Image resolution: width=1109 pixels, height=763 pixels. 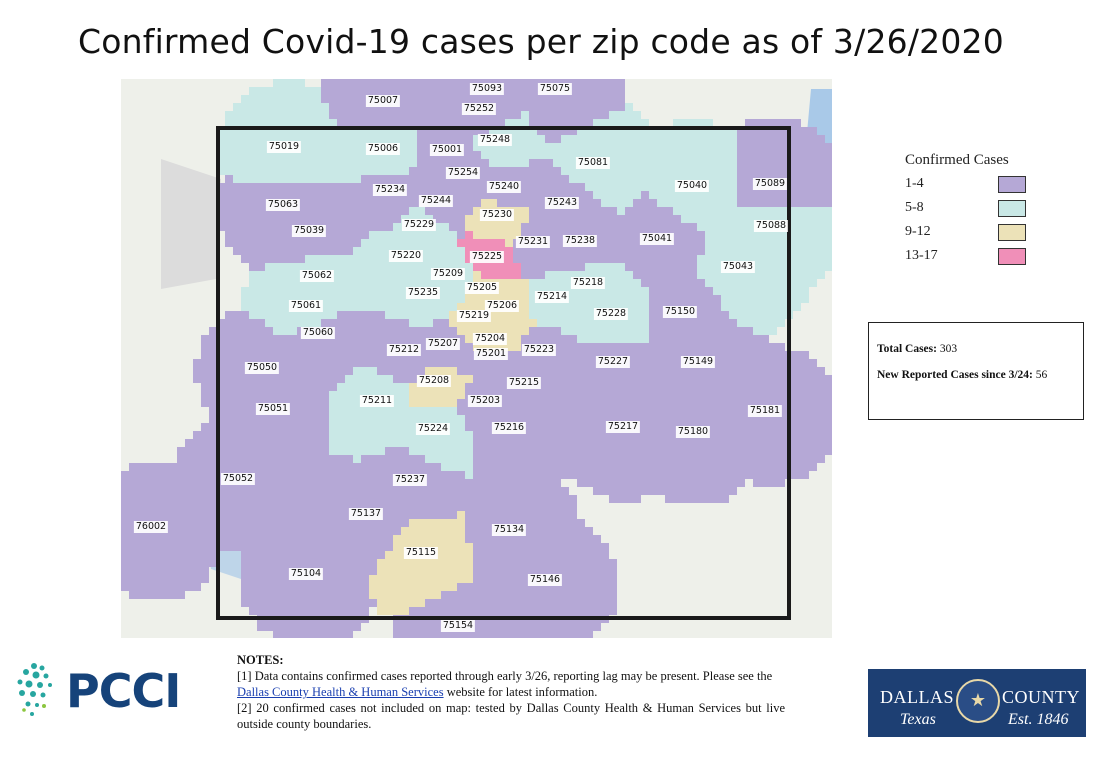 I want to click on dchhs-link: Dallas County Health & Human Services, so click(x=340, y=692).